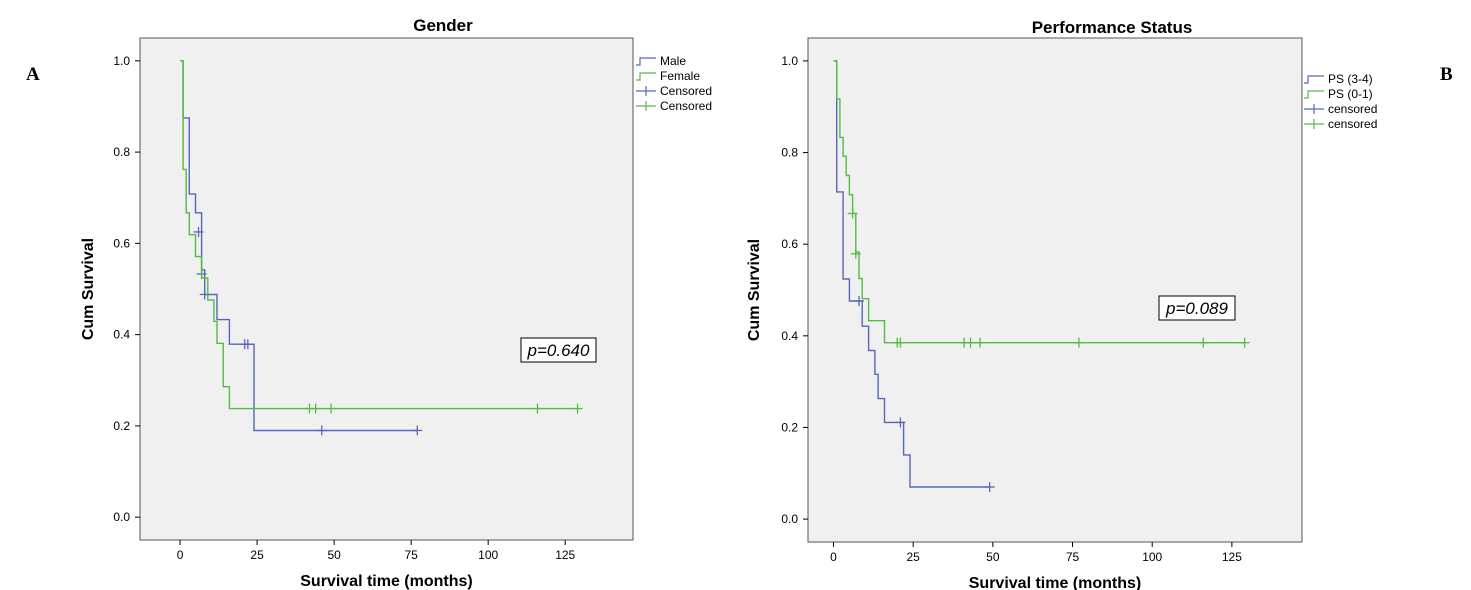 This screenshot has width=1471, height=590. I want to click on p-value-annotation: p=0.089, so click(1196, 308).